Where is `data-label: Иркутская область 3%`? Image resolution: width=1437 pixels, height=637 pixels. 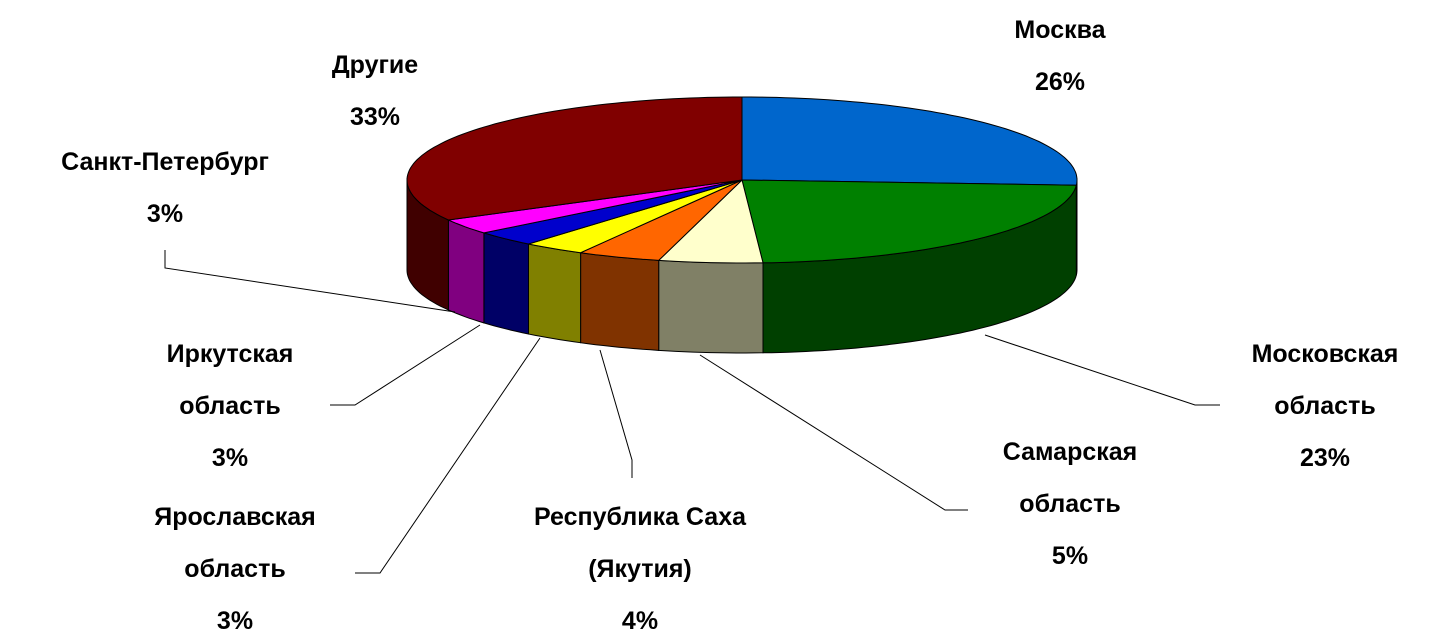
data-label: Иркутская область 3% is located at coordinates (230, 406).